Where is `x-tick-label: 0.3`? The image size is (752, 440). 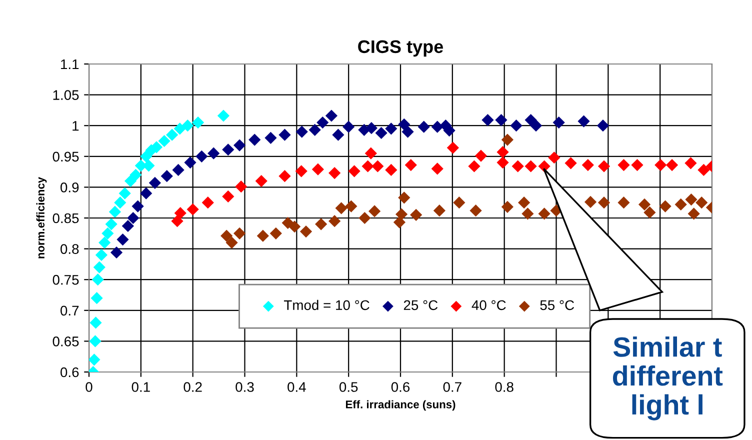 x-tick-label: 0.3 is located at coordinates (245, 387).